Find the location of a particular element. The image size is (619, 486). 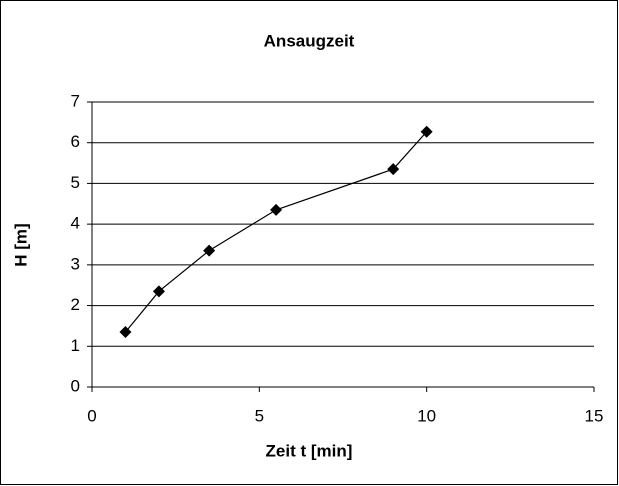

x-tick-label: 10 is located at coordinates (426, 415).